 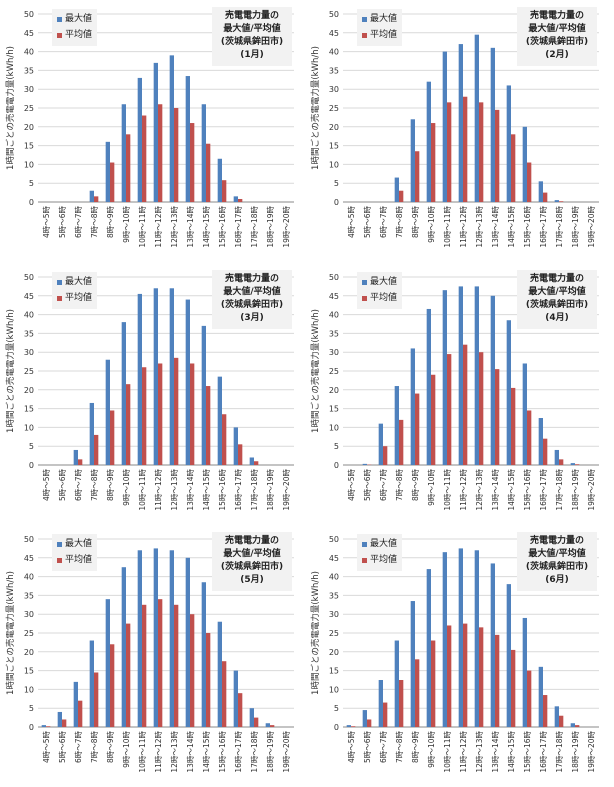 What do you see at coordinates (351, 222) in the screenshot?
I see `x-tick-label: 4時～5時` at bounding box center [351, 222].